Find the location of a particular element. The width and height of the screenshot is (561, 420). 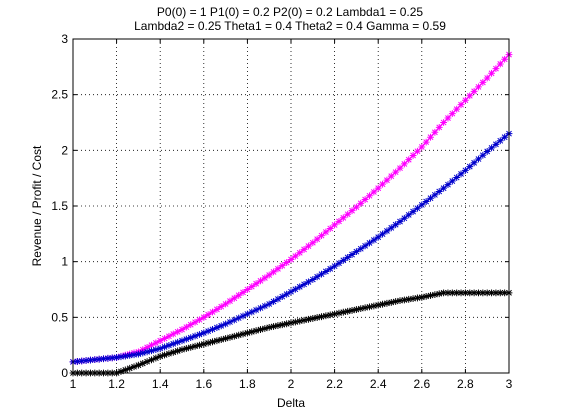

y-tick-label: 2 is located at coordinates (64, 150).